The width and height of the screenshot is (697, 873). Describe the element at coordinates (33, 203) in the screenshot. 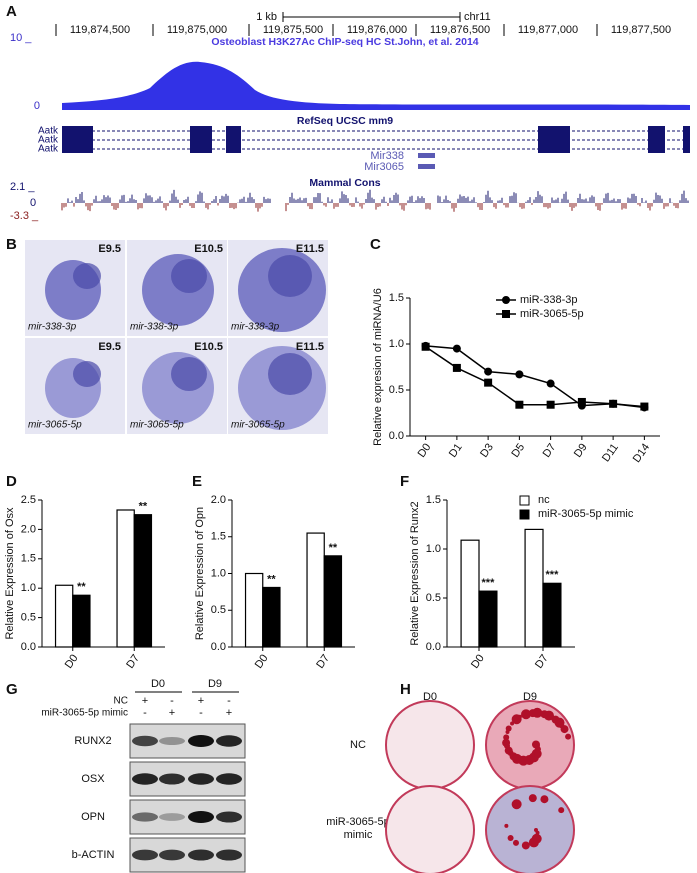

I see `cons-zero: 0` at that location.